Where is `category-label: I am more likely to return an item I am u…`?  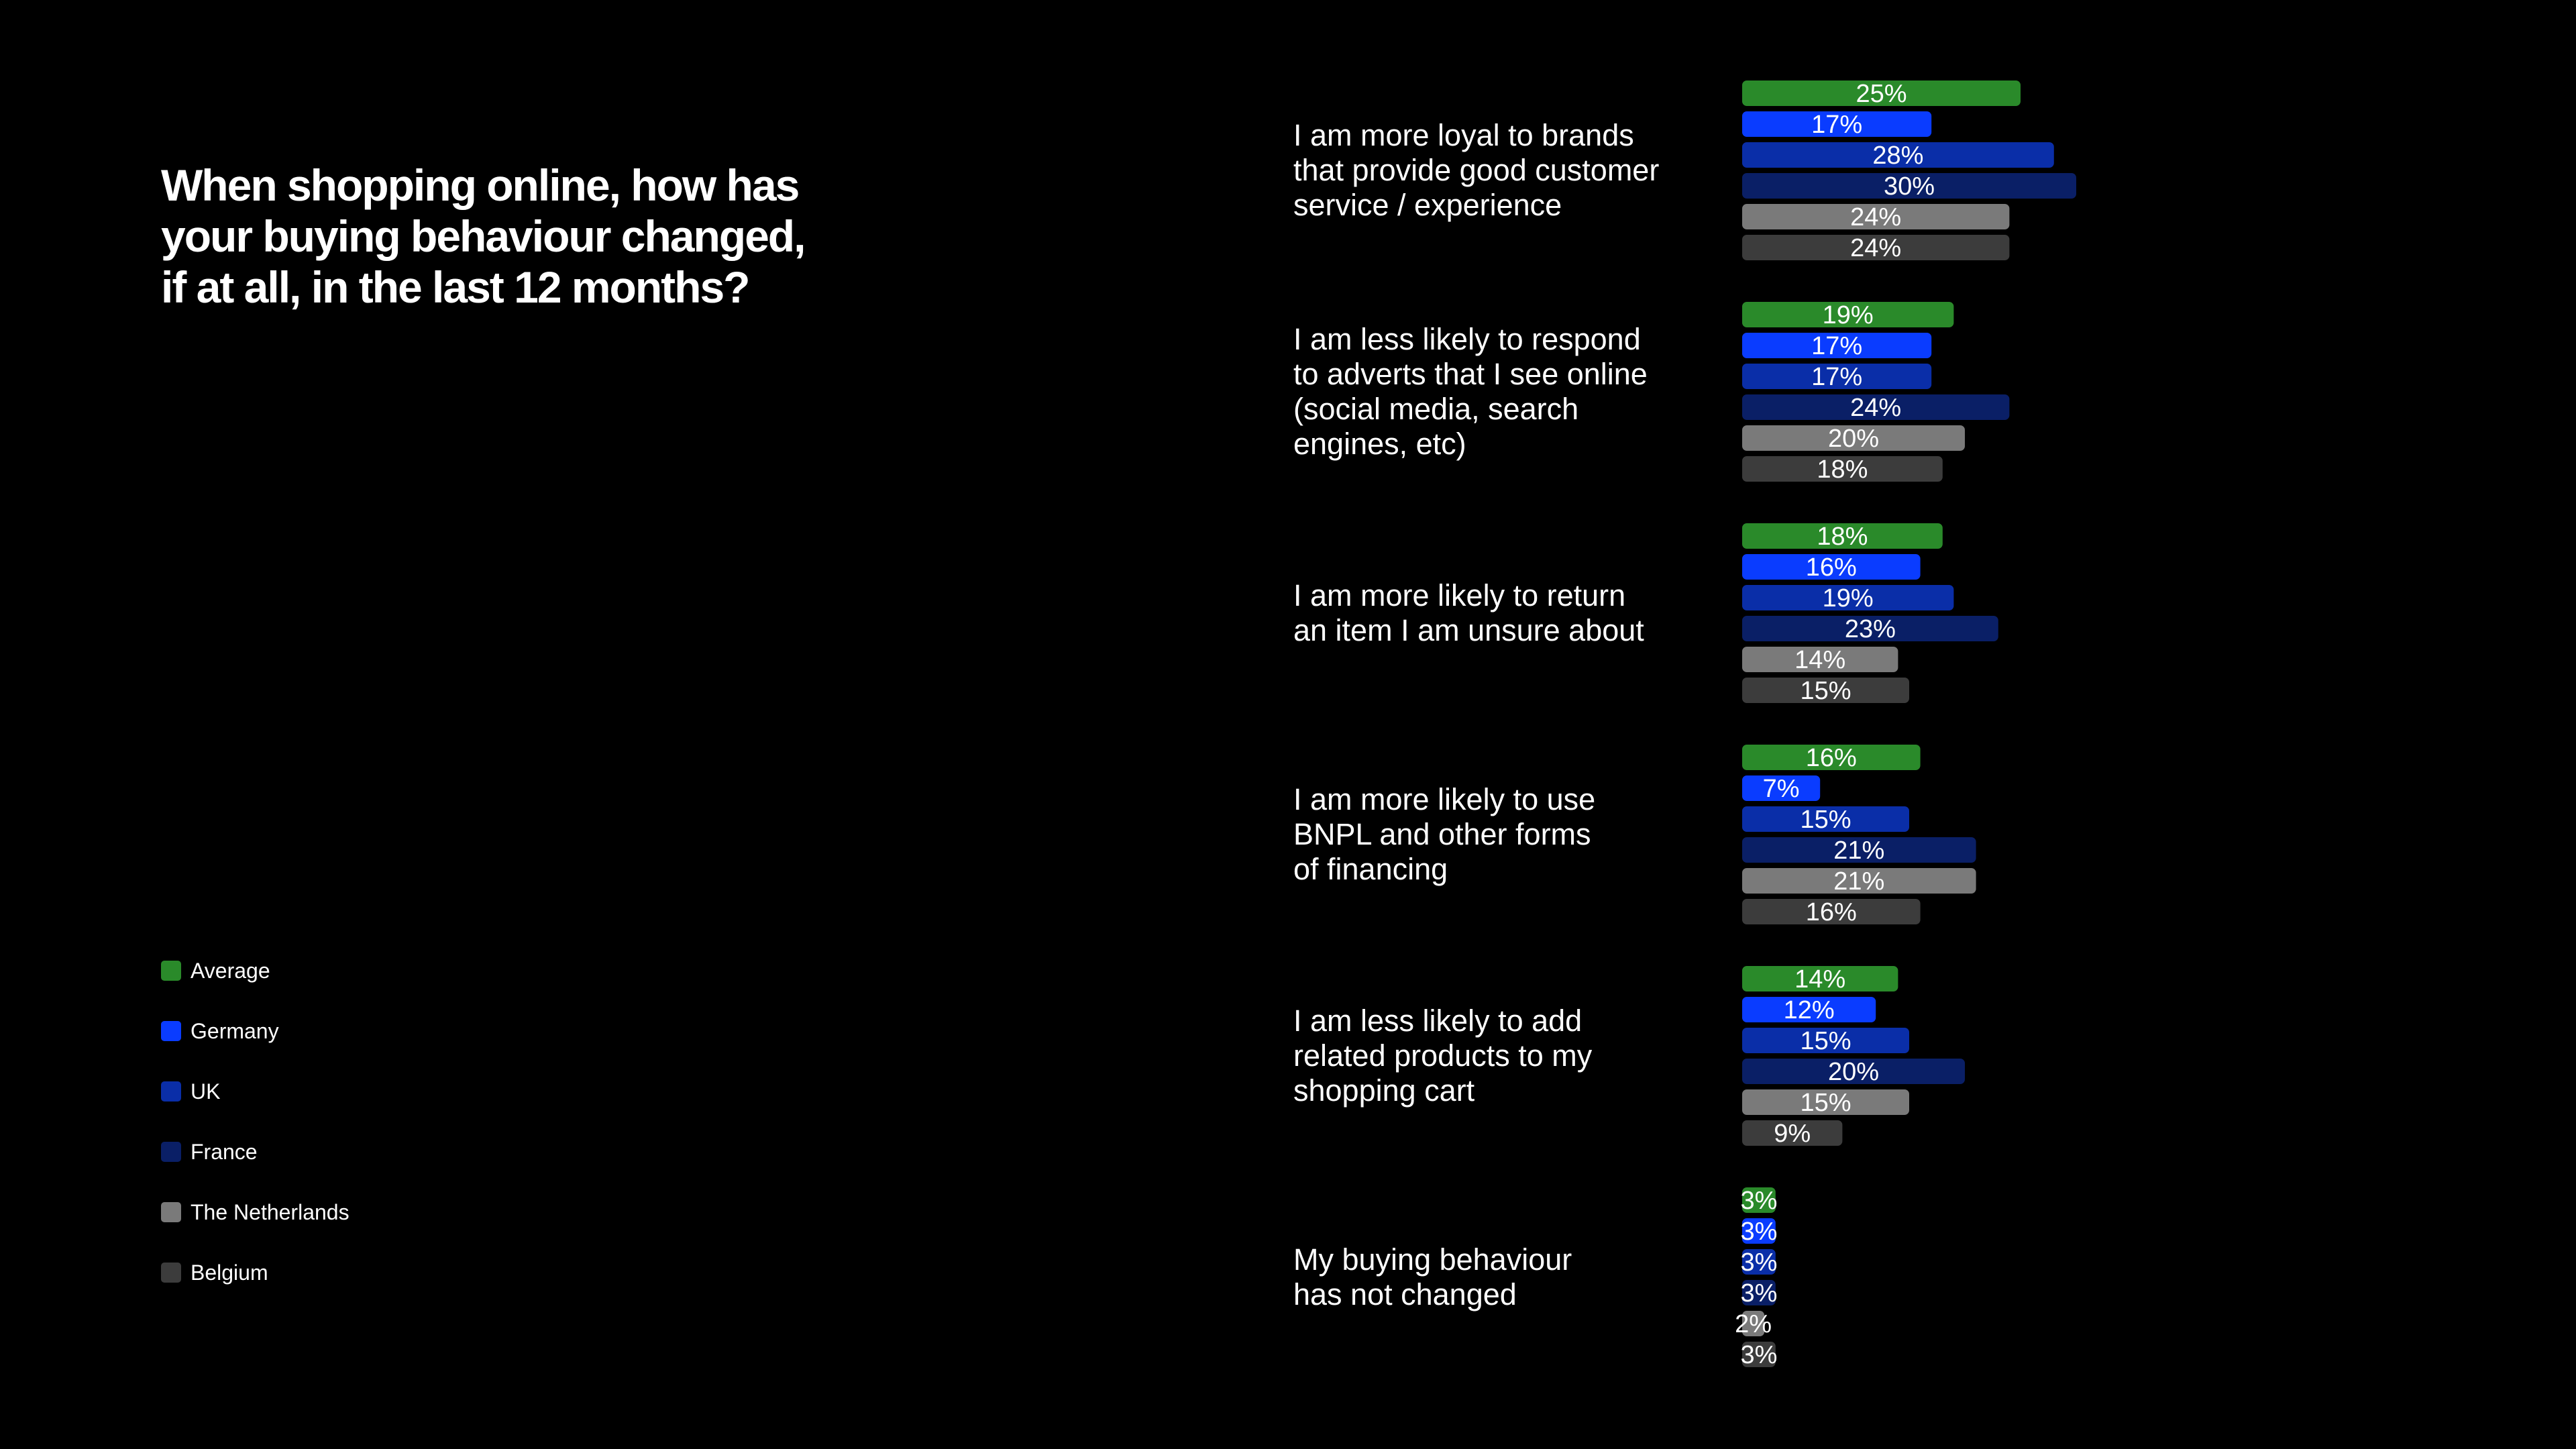
category-label: I am more likely to return an item I am u… is located at coordinates (1508, 613).